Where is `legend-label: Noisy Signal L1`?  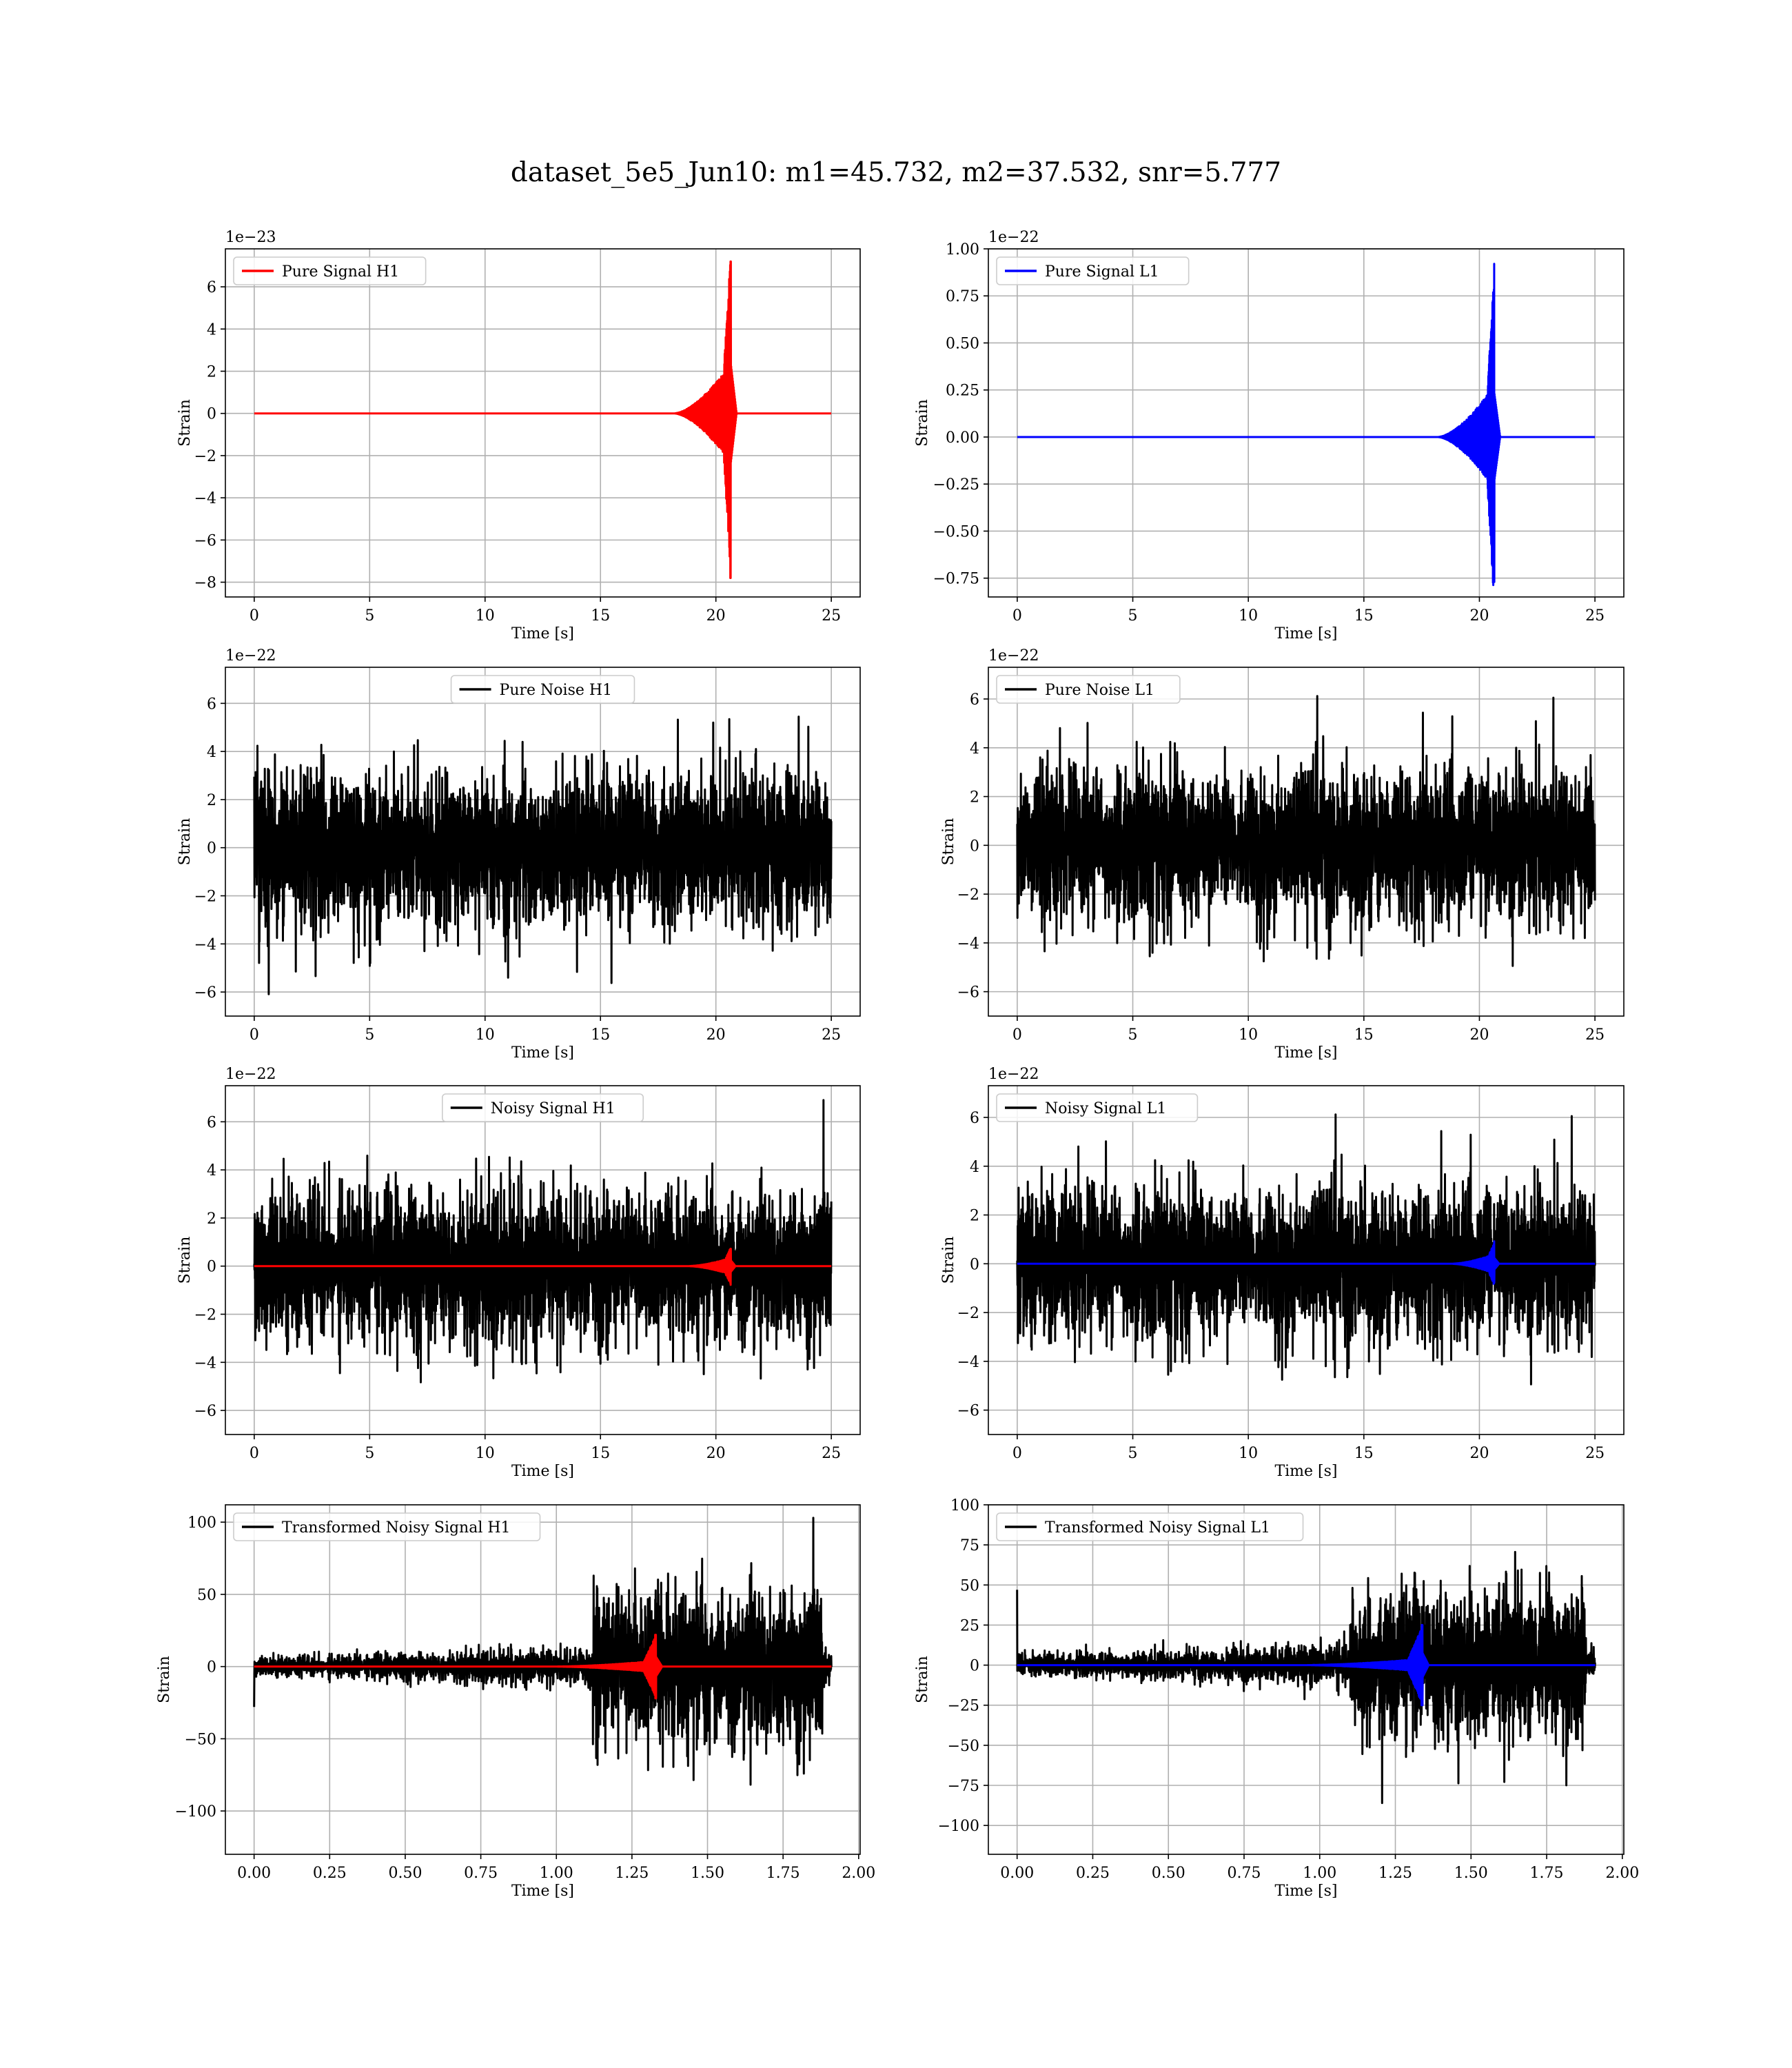 legend-label: Noisy Signal L1 is located at coordinates (1105, 1108).